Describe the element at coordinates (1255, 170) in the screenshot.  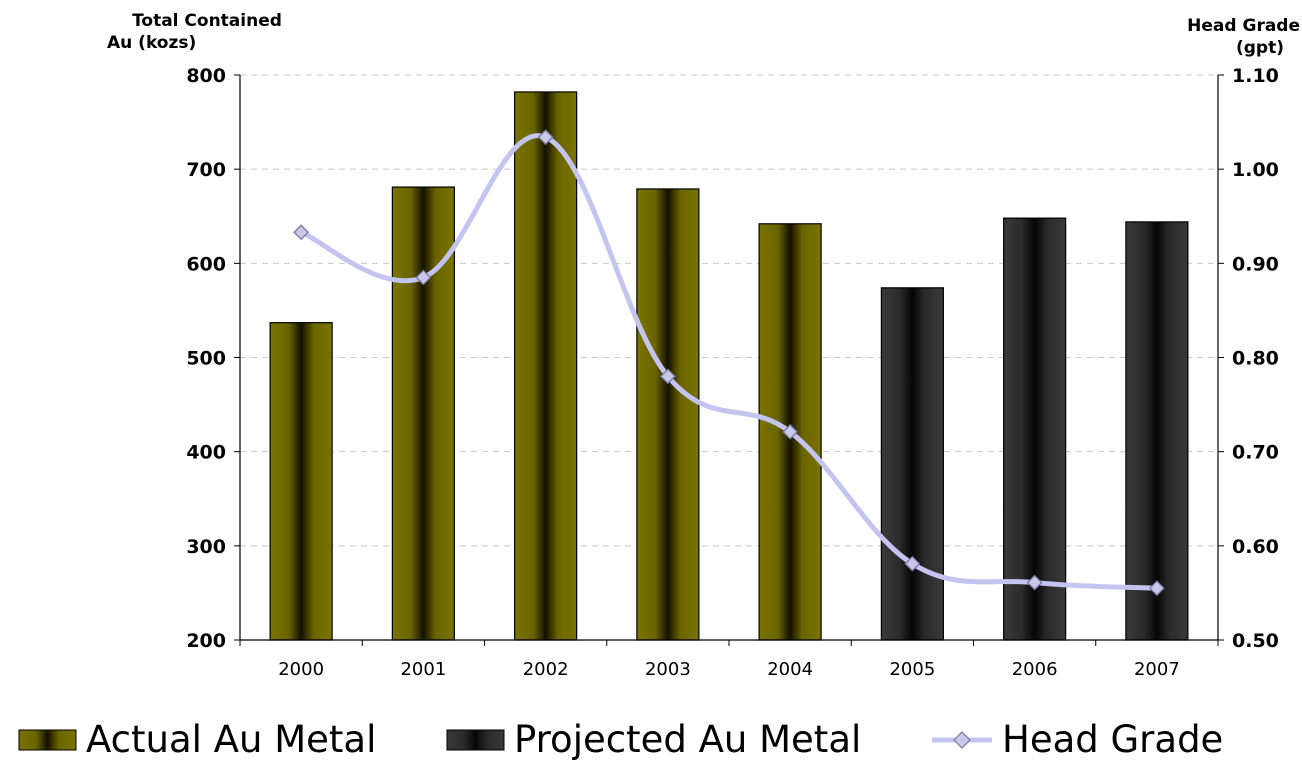
I see `right-tick-label: 1.00` at that location.